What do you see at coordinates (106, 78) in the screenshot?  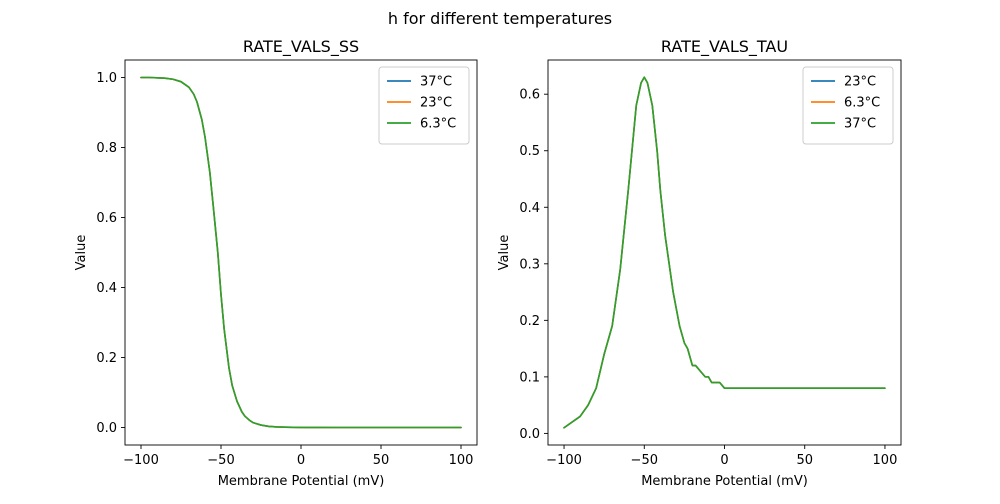 I see `y-tick-label: 1.0` at bounding box center [106, 78].